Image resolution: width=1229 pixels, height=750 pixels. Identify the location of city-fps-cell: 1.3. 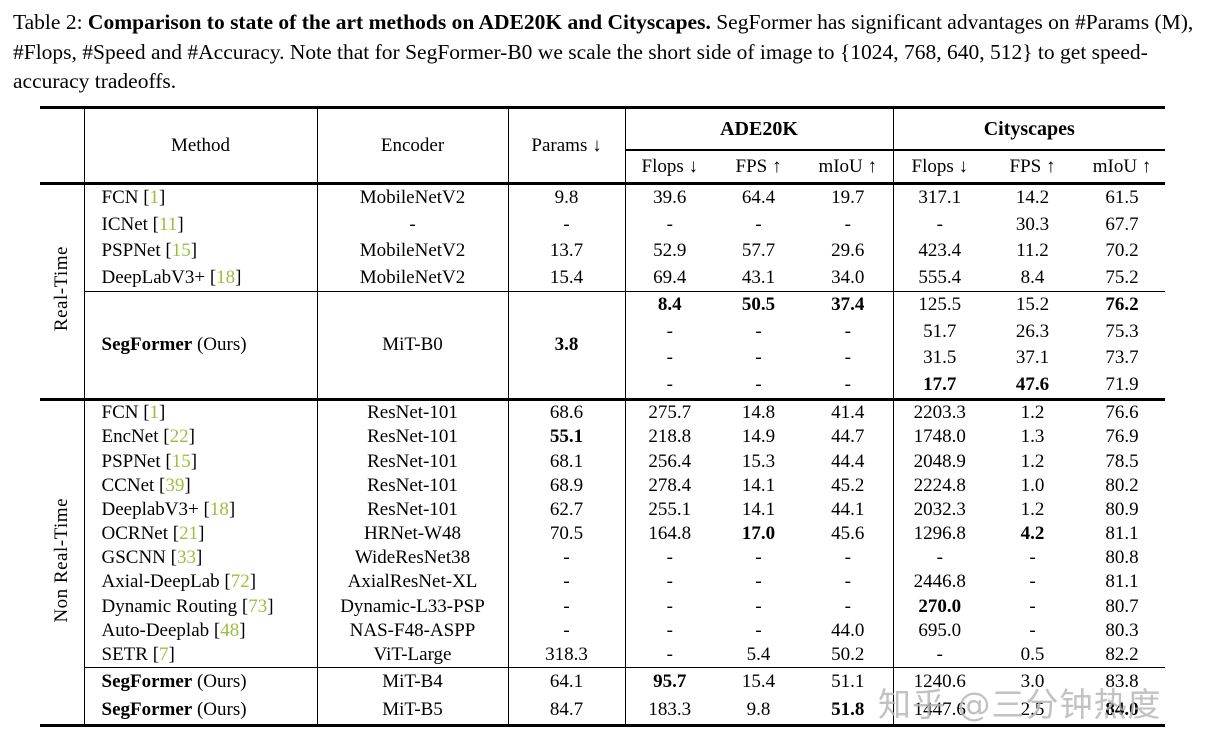
(1032, 437).